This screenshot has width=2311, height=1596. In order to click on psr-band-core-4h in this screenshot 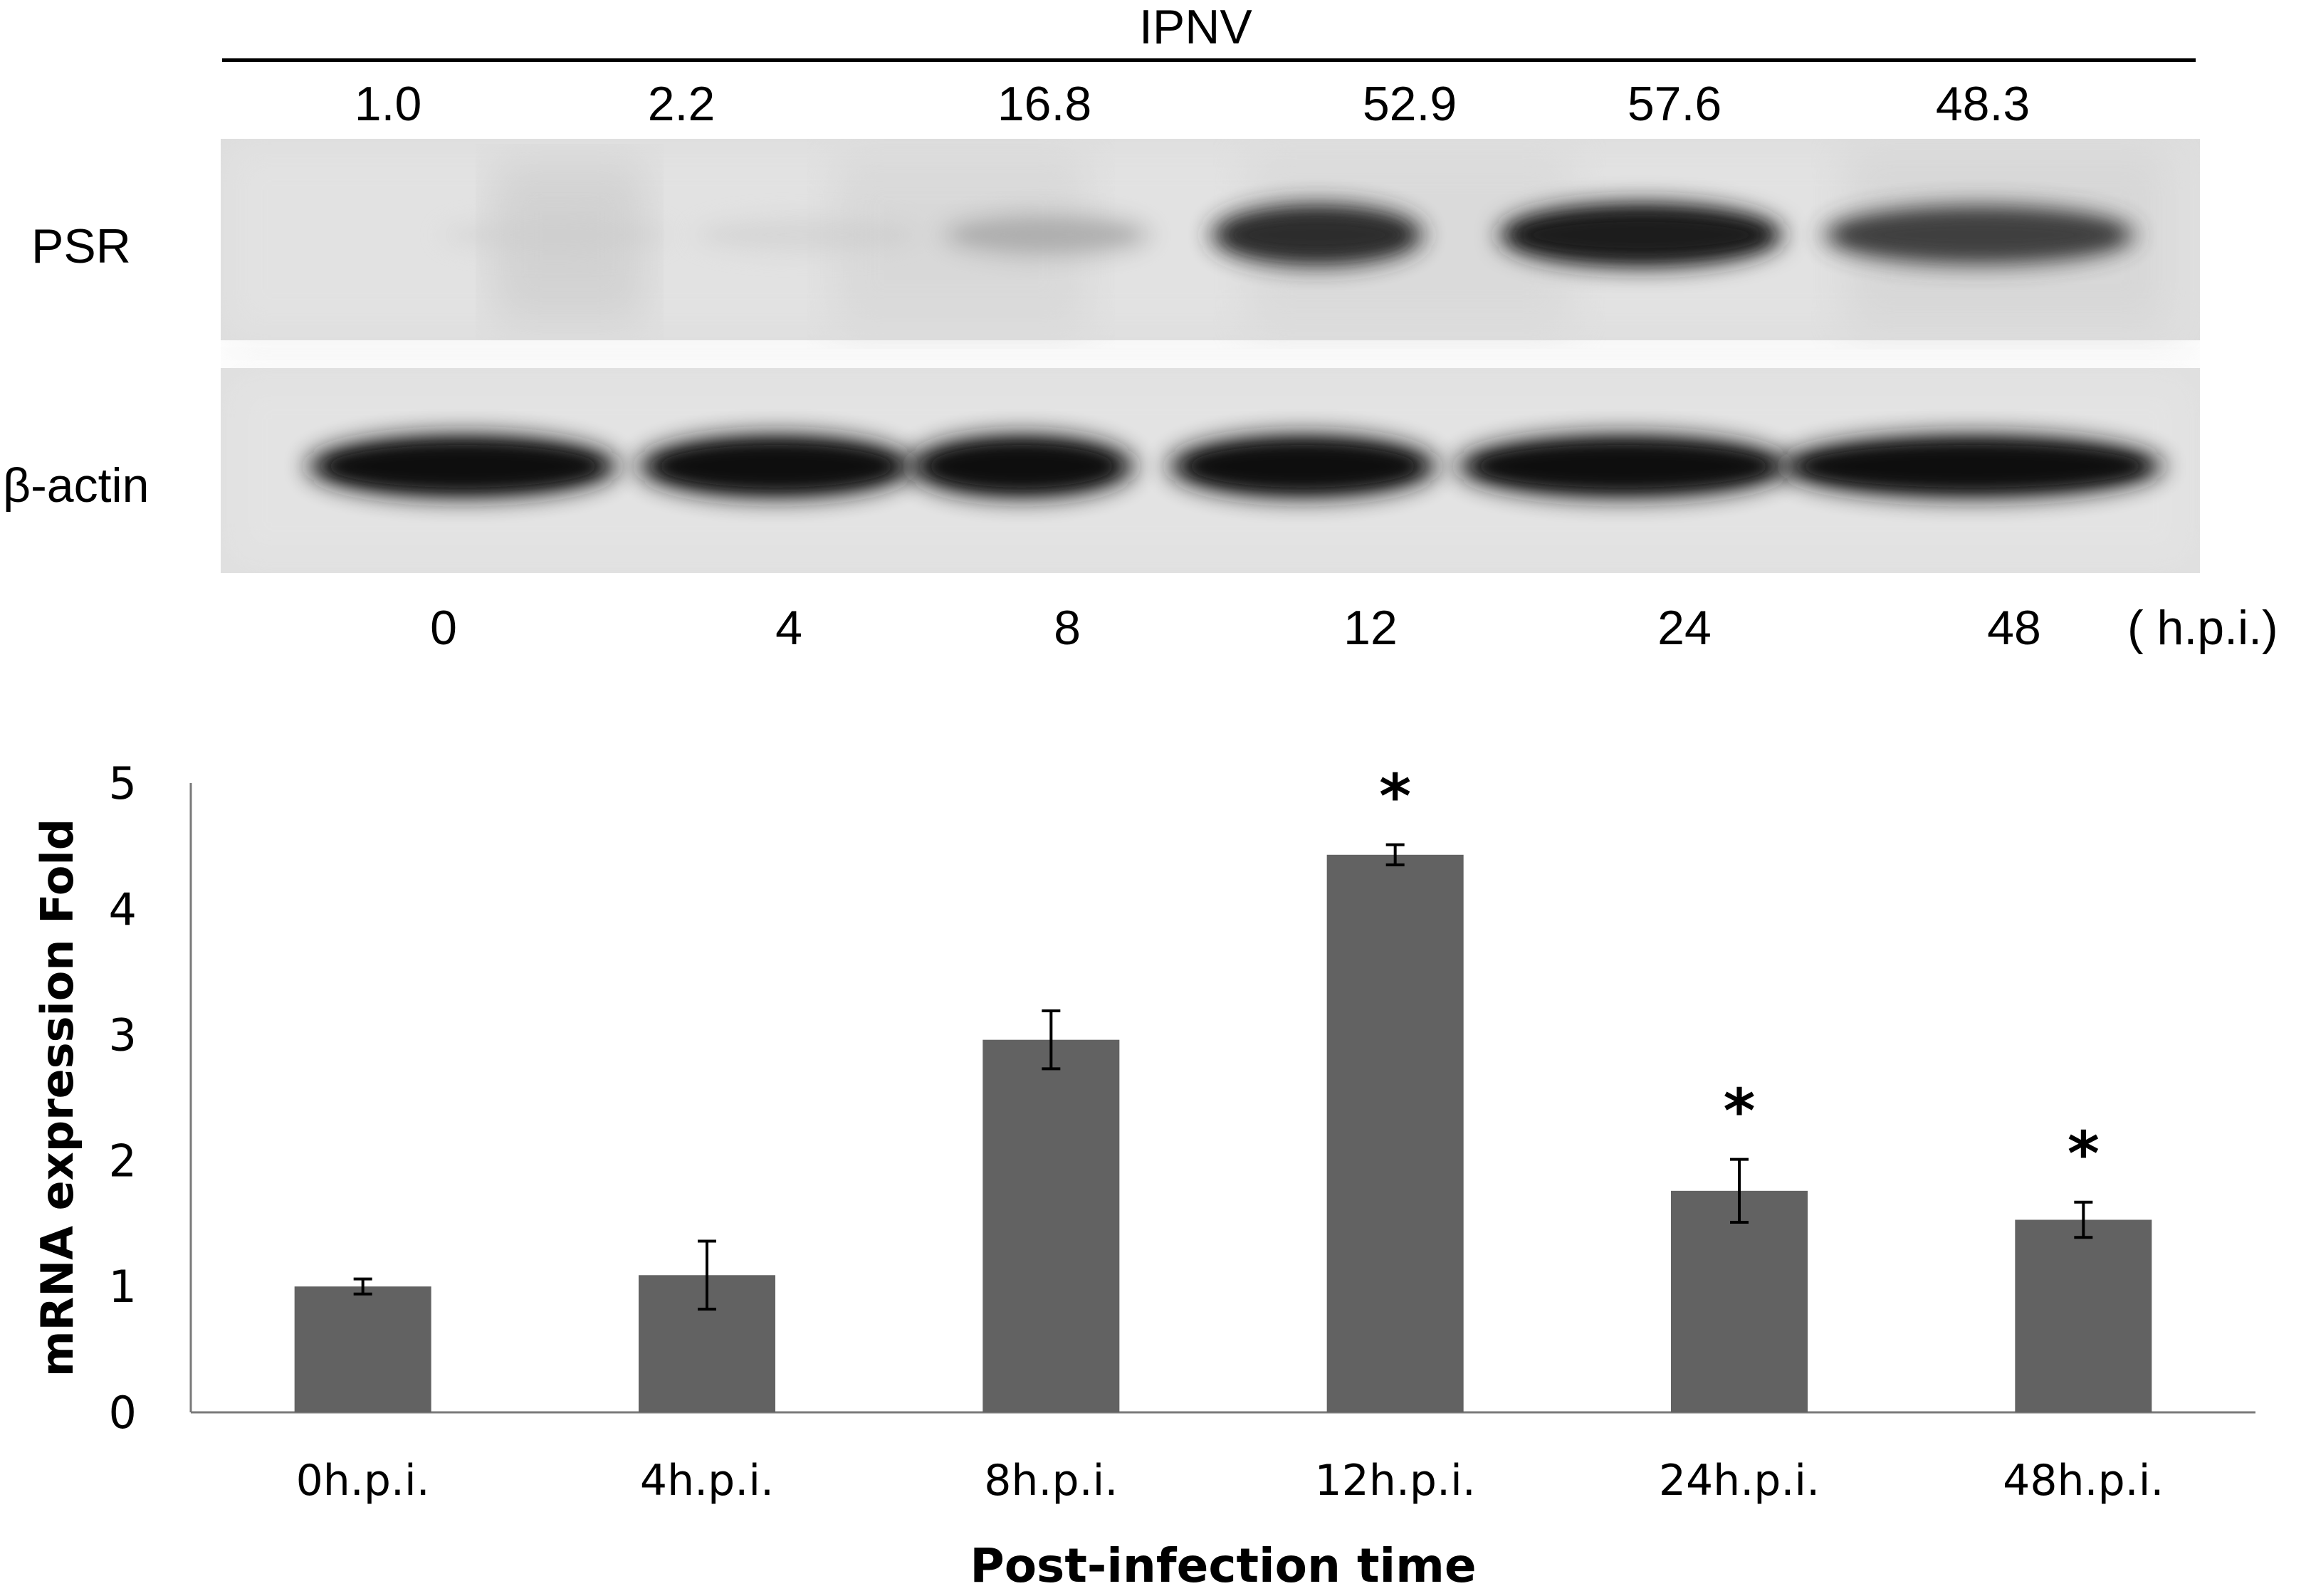, I will do `click(808, 235)`.